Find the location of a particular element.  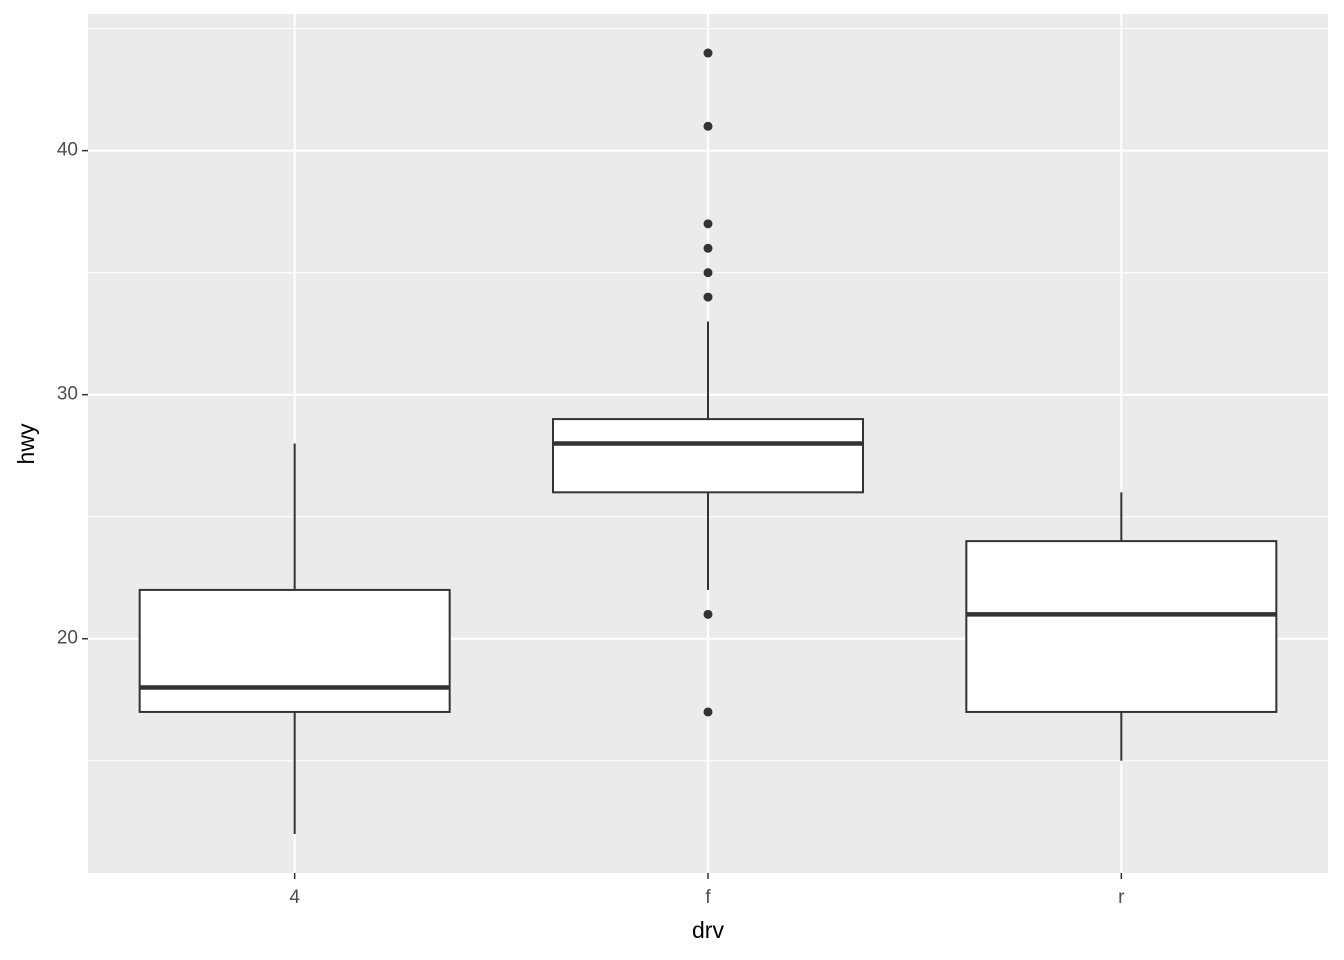

y-axis-title: hwy is located at coordinates (26, 443).